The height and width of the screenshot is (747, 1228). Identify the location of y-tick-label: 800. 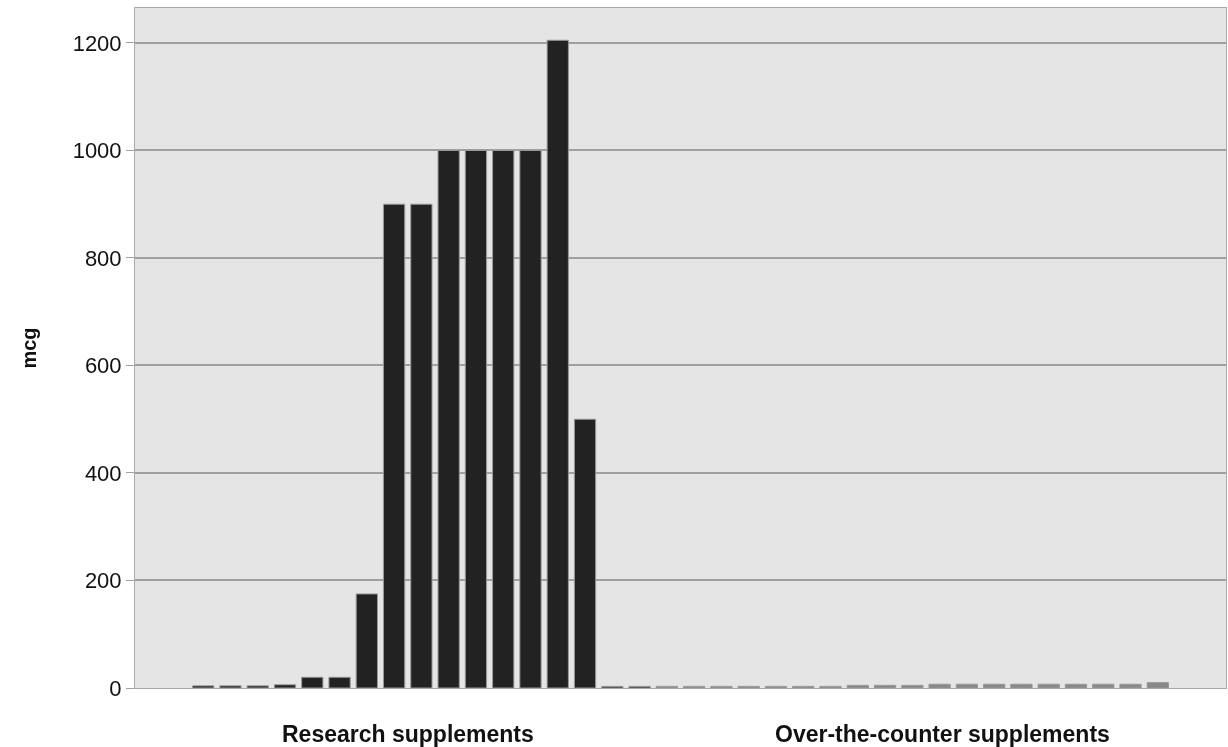
(103, 258).